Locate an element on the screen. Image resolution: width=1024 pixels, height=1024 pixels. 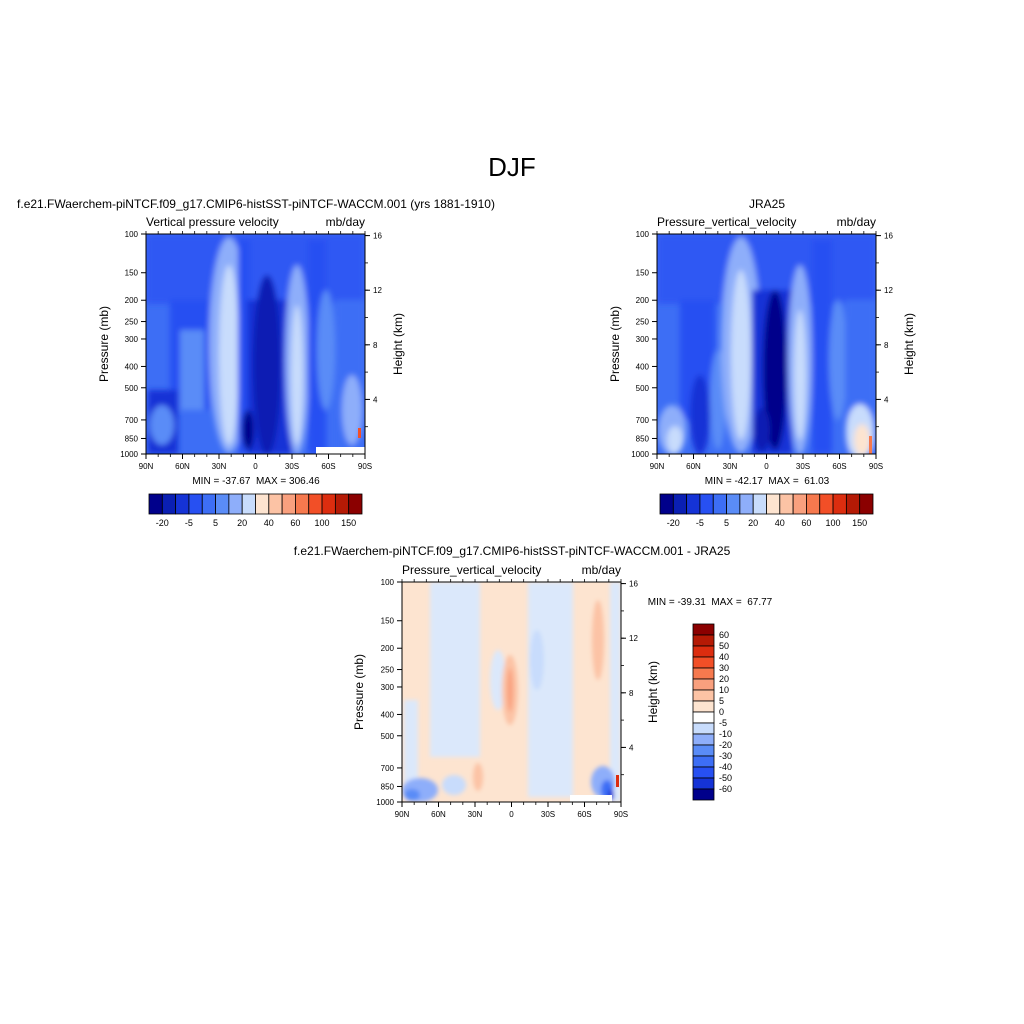
colorbar-label: -40 is located at coordinates (725, 767).